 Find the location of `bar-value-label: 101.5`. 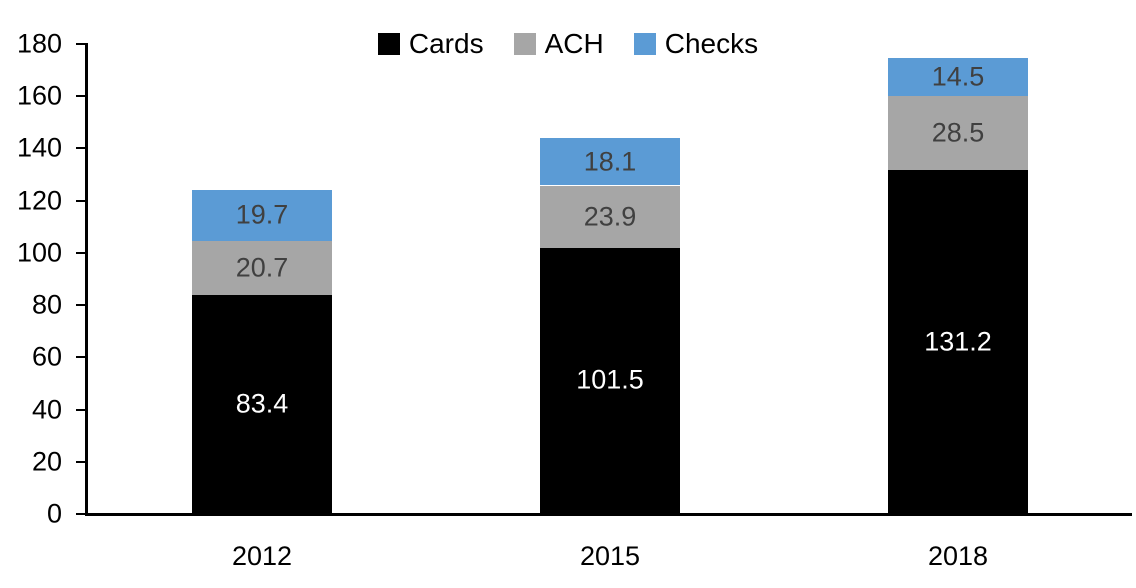

bar-value-label: 101.5 is located at coordinates (610, 379).